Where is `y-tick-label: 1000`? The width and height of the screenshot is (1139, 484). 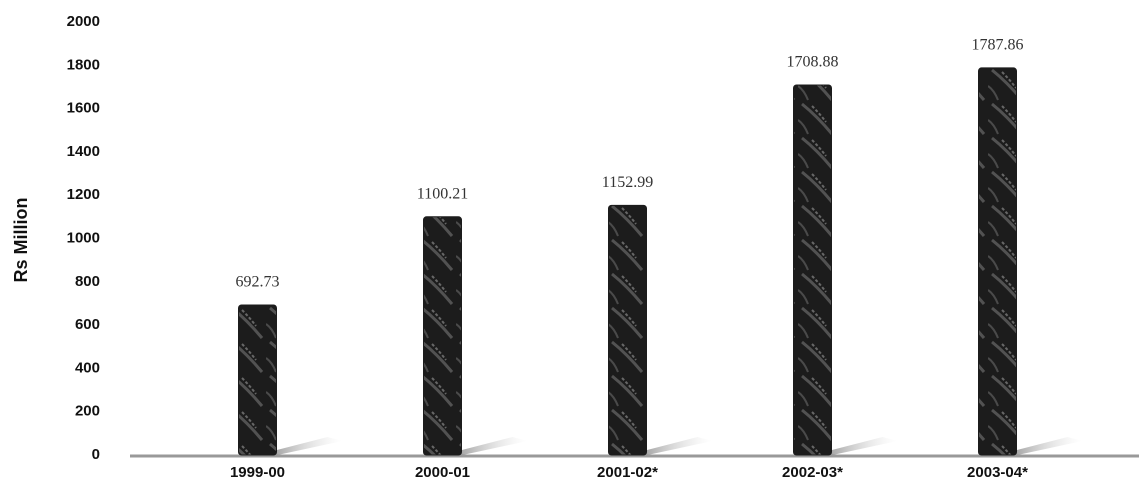 y-tick-label: 1000 is located at coordinates (83, 237).